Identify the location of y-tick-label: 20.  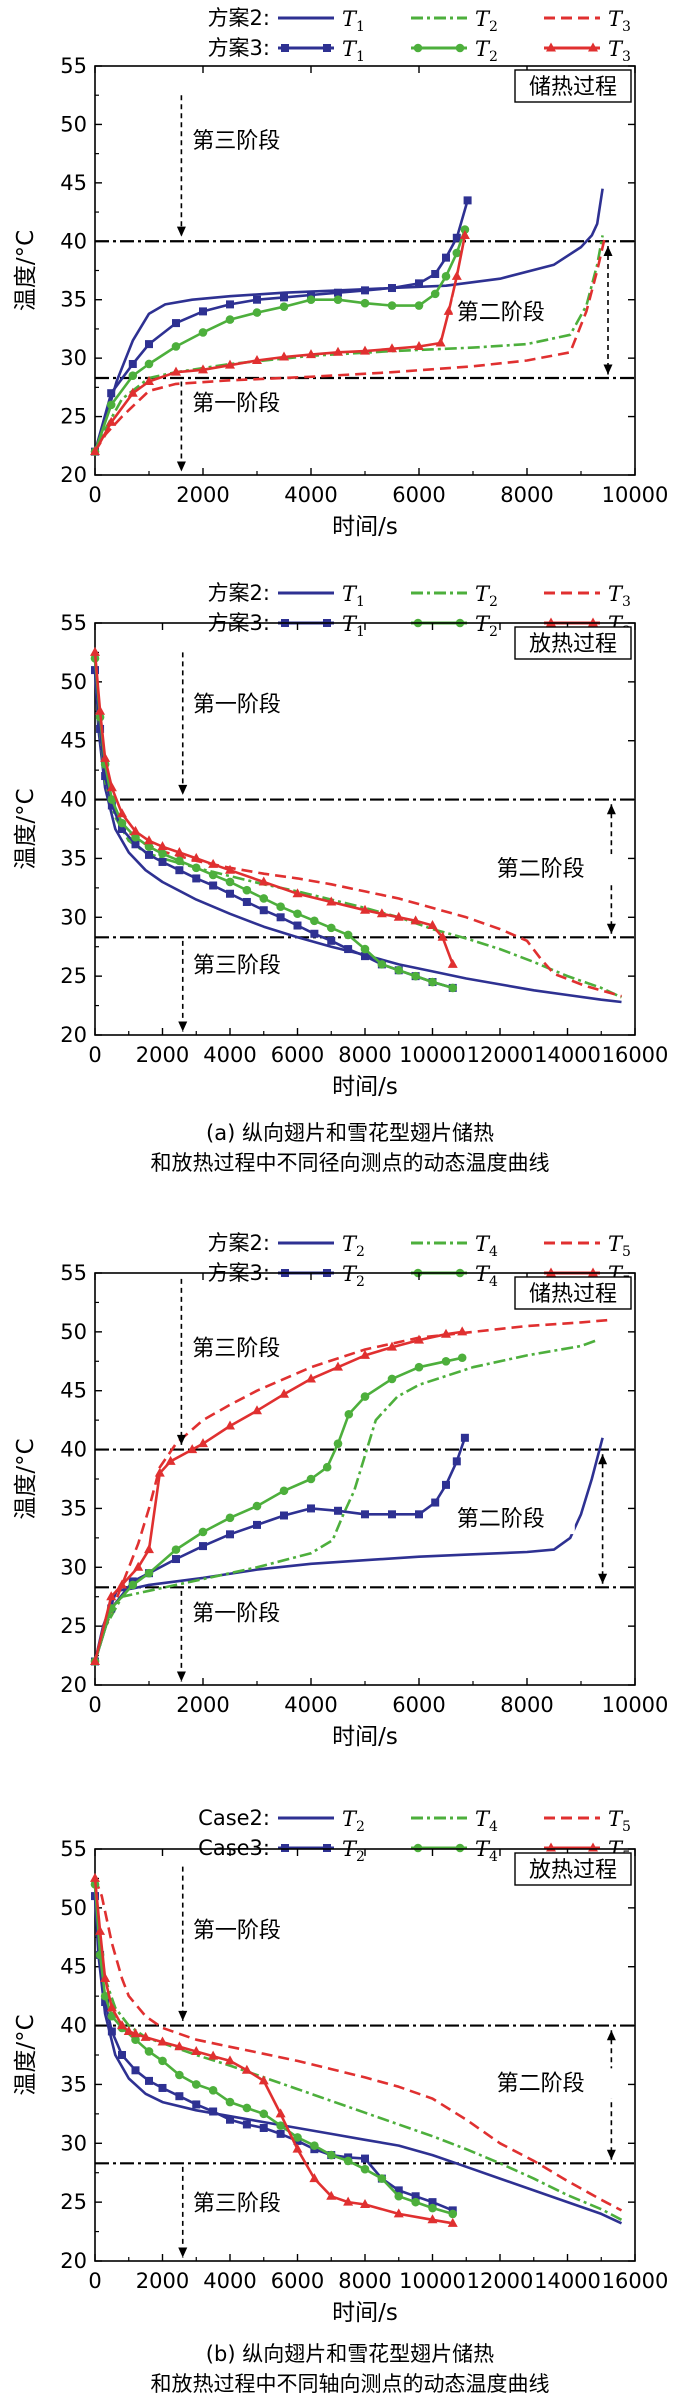
(73, 2261).